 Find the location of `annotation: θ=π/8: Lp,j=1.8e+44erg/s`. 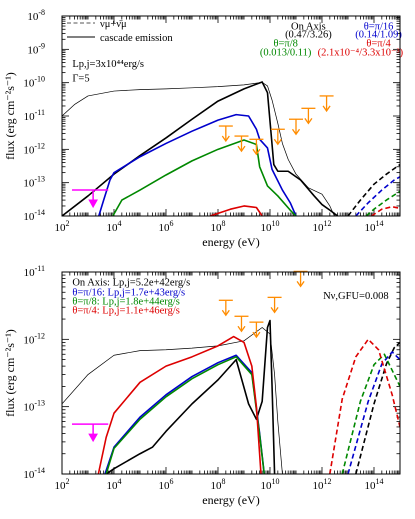

annotation: θ=π/8: Lp,j=1.8e+44erg/s is located at coordinates (126, 301).